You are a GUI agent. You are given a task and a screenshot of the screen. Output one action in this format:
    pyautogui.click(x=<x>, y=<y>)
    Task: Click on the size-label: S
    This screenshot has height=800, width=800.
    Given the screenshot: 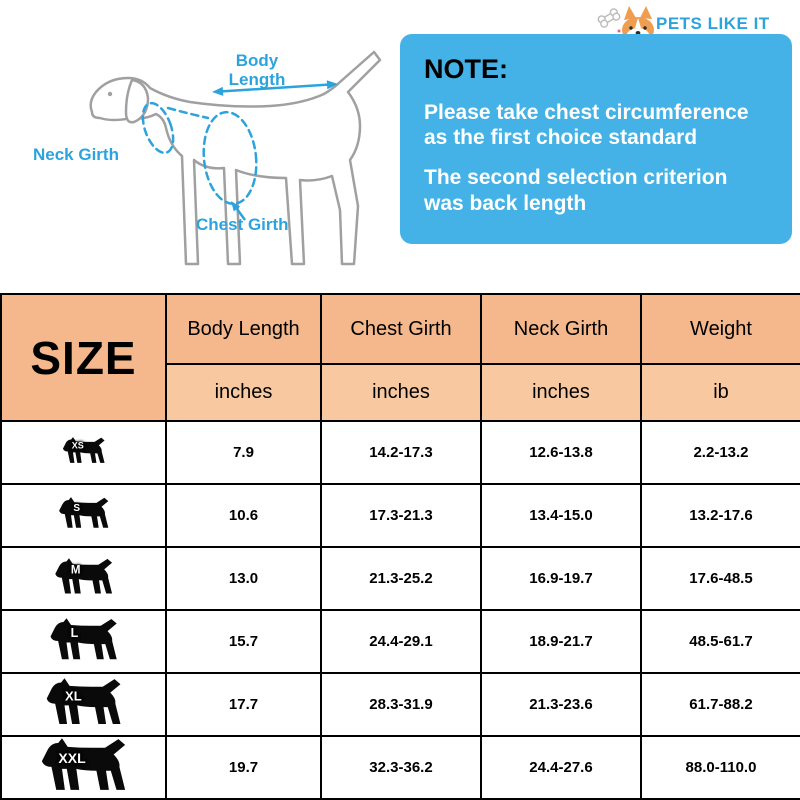 What is the action you would take?
    pyautogui.click(x=77, y=508)
    